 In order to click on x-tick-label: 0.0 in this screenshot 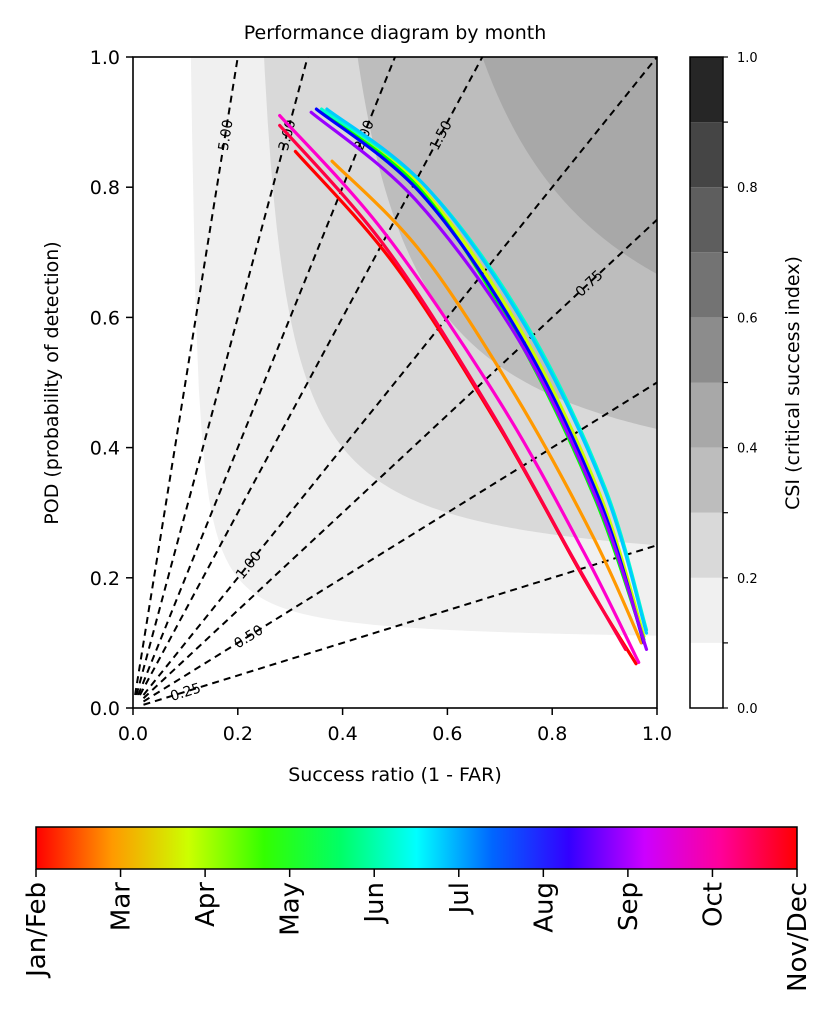, I will do `click(133, 734)`.